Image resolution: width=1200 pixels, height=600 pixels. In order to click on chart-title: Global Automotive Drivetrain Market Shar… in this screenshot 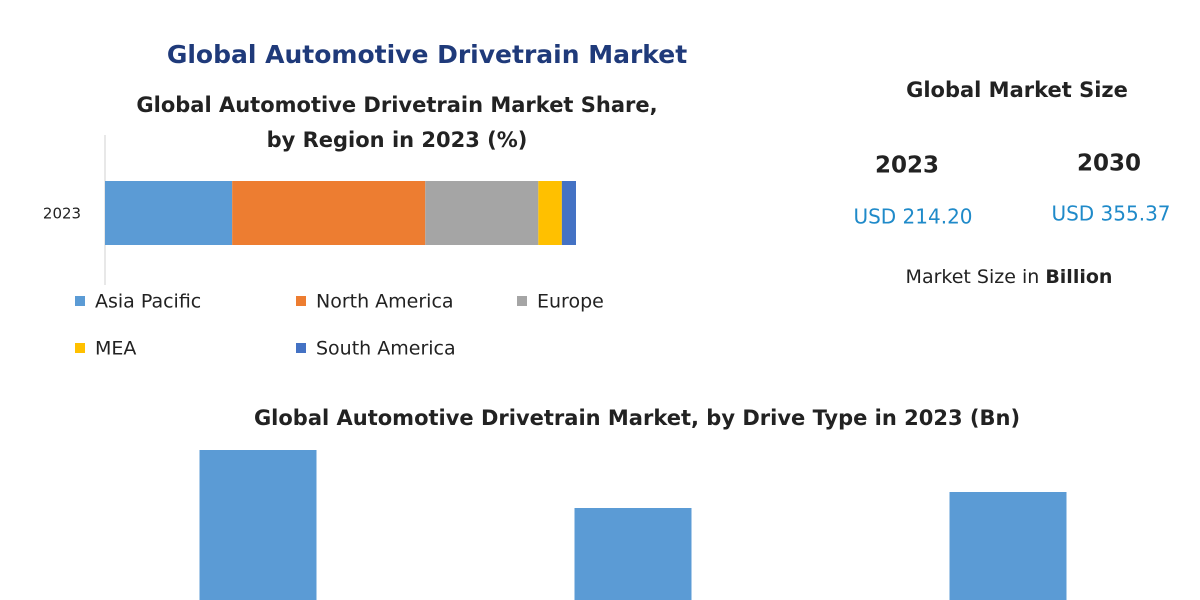, I will do `click(396, 105)`.